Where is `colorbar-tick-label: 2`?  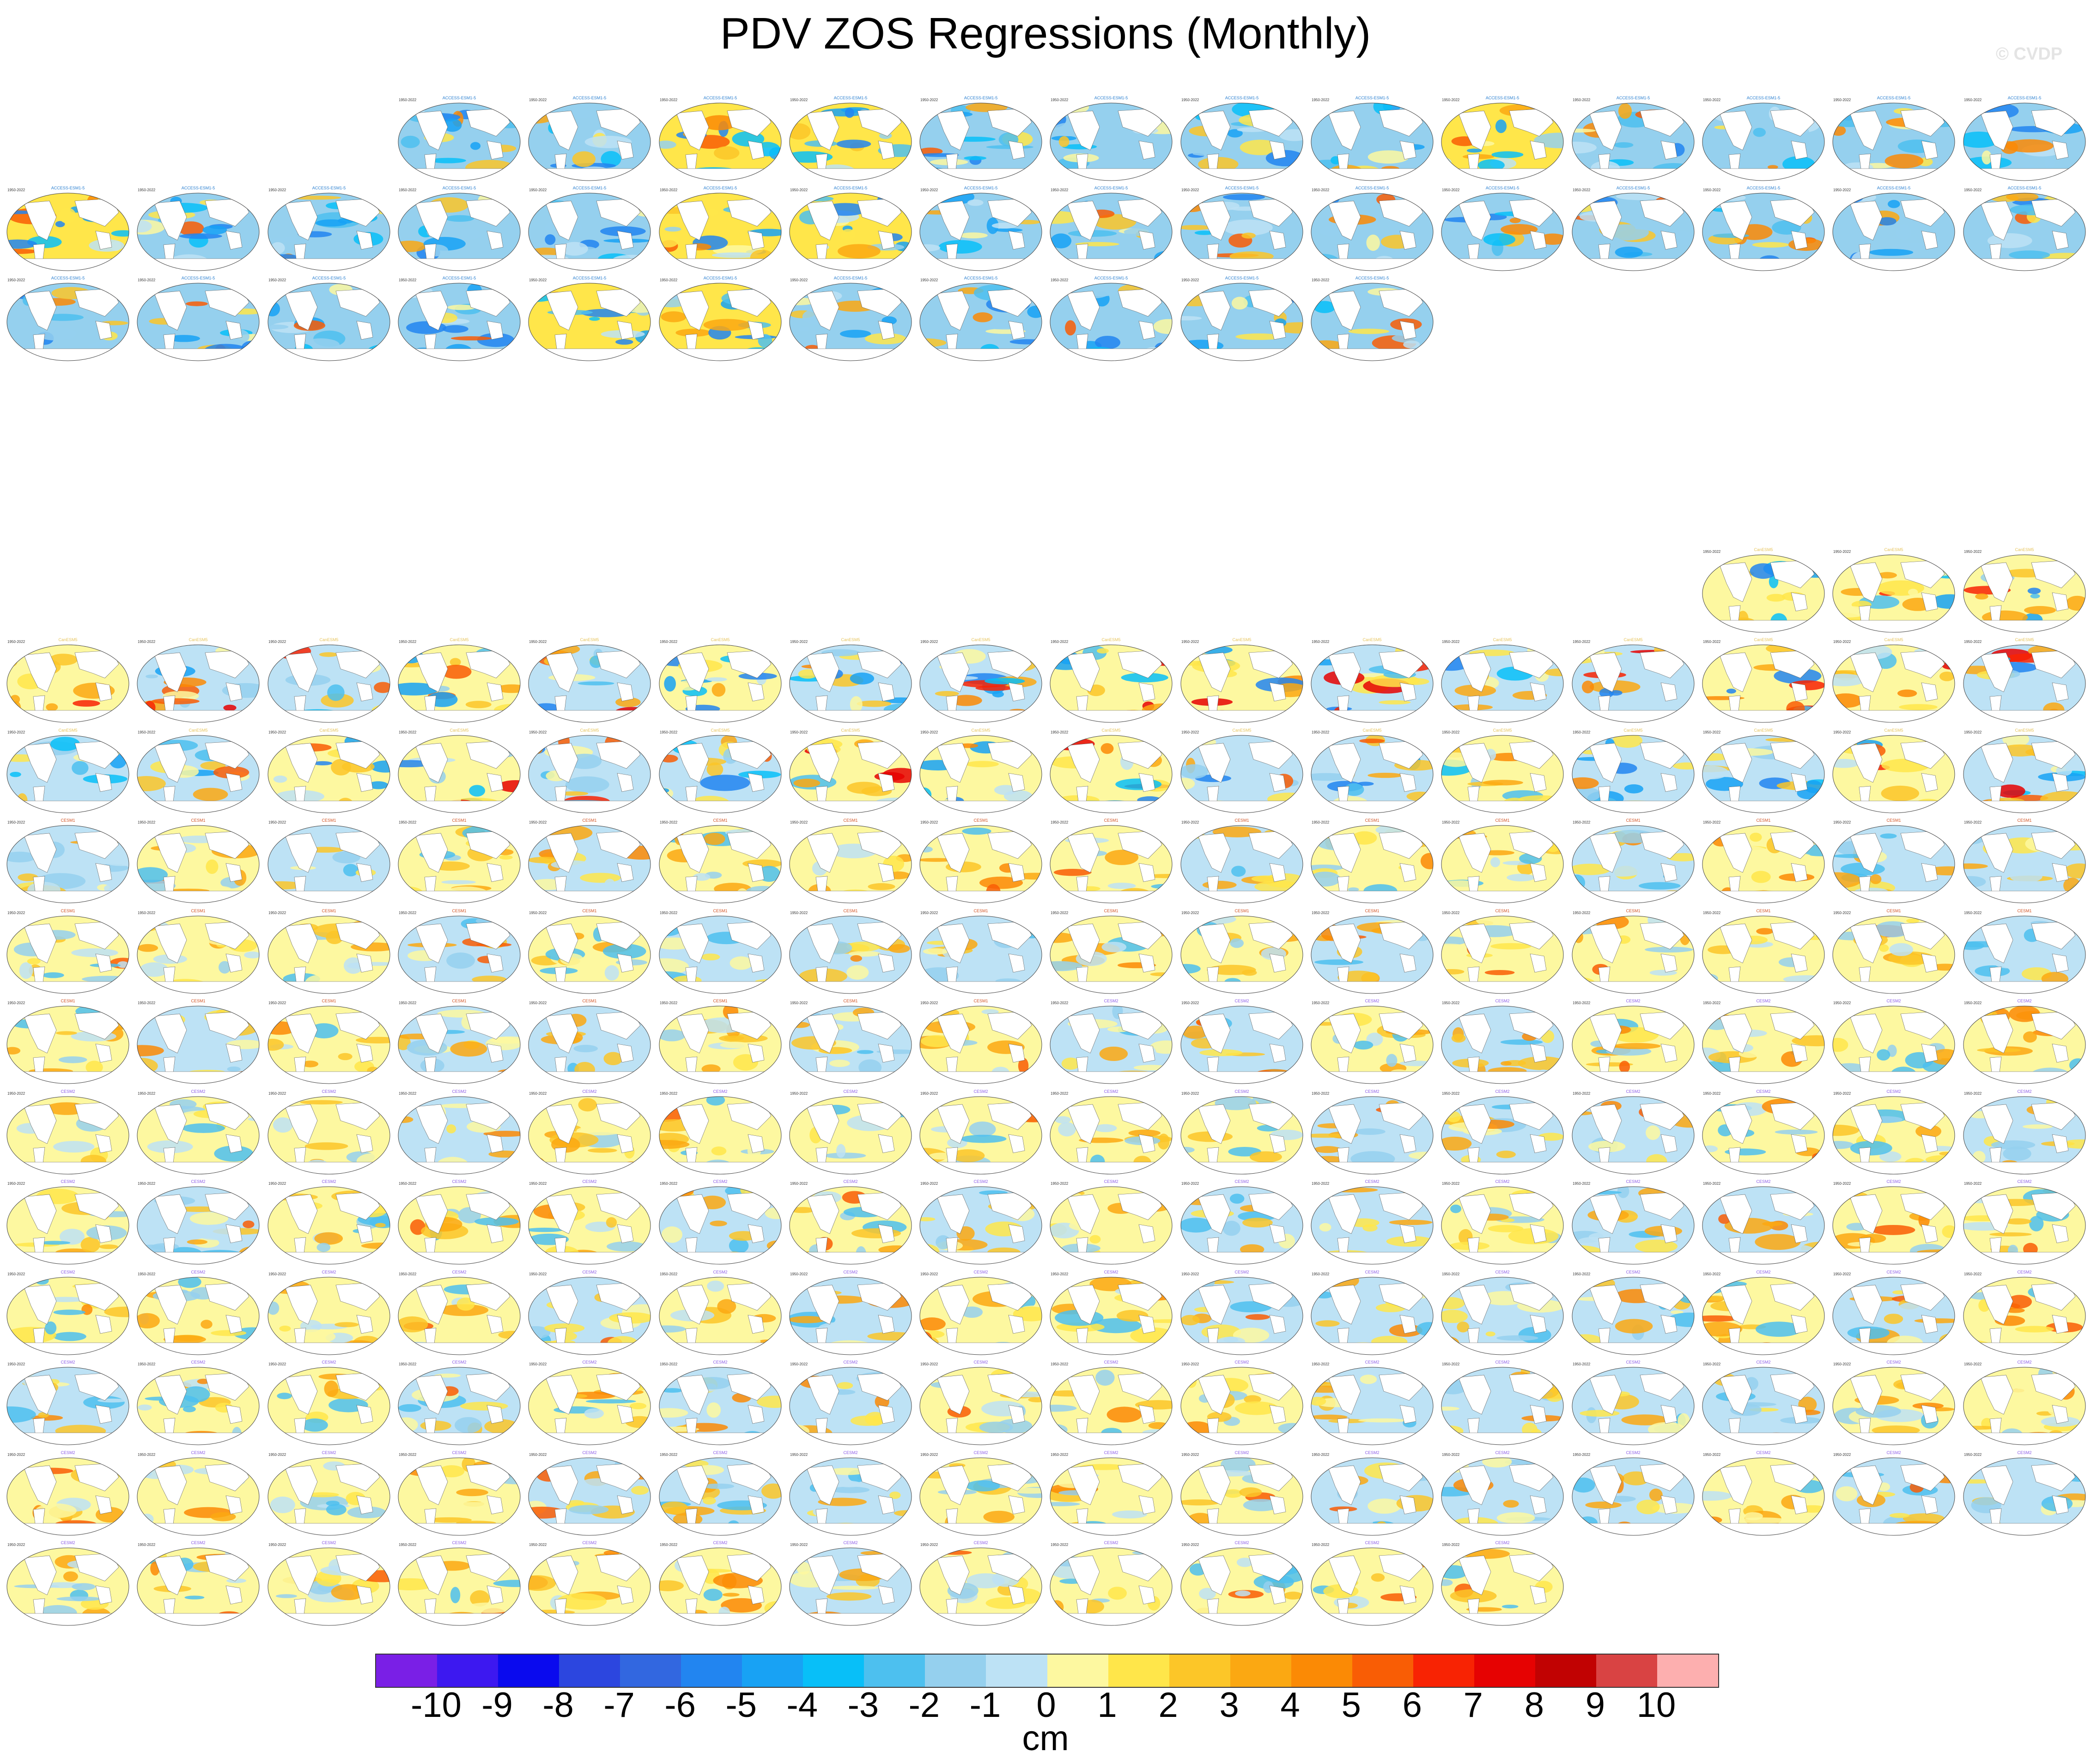 colorbar-tick-label: 2 is located at coordinates (1168, 1705).